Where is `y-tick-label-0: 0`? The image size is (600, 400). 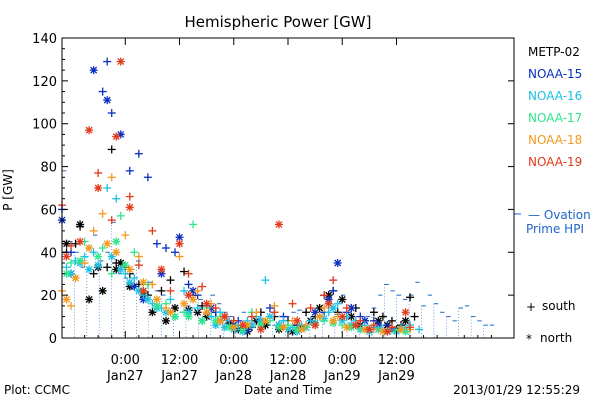
y-tick-label-0: 0 is located at coordinates (53, 339).